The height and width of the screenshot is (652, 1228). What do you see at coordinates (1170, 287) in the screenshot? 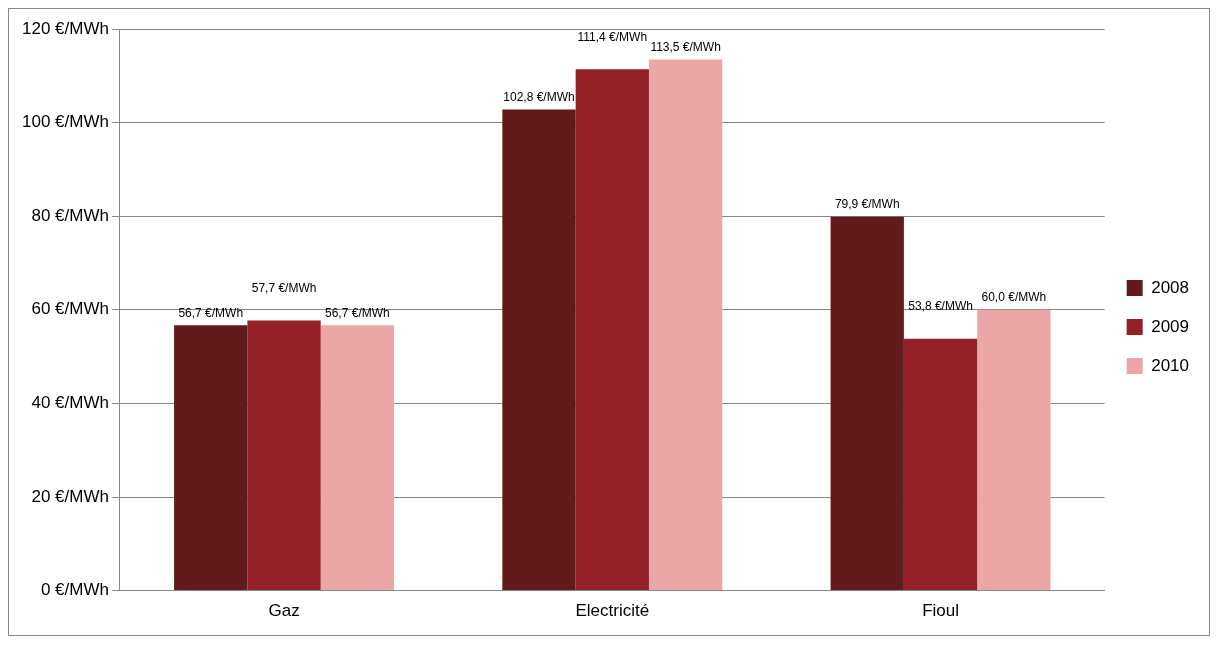
I see `legend-label: 2008` at bounding box center [1170, 287].